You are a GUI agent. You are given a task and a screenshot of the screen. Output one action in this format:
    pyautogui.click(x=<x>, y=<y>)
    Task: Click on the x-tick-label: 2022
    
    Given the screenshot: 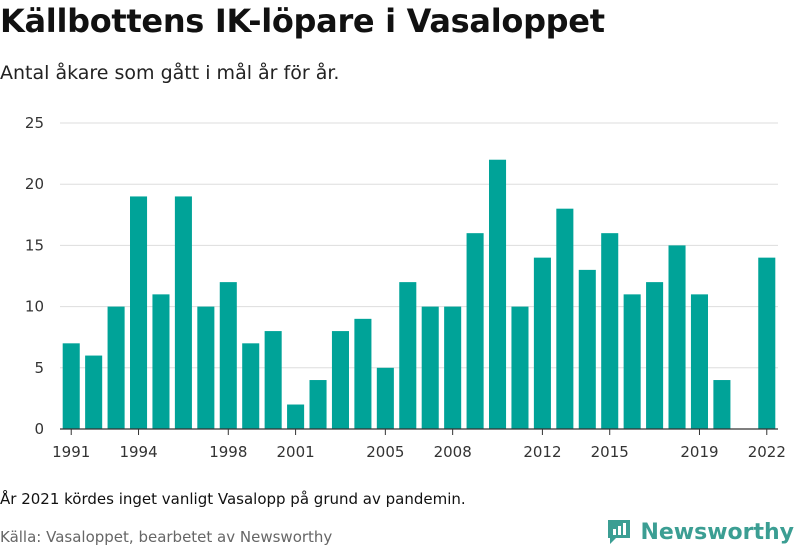 What is the action you would take?
    pyautogui.click(x=767, y=452)
    